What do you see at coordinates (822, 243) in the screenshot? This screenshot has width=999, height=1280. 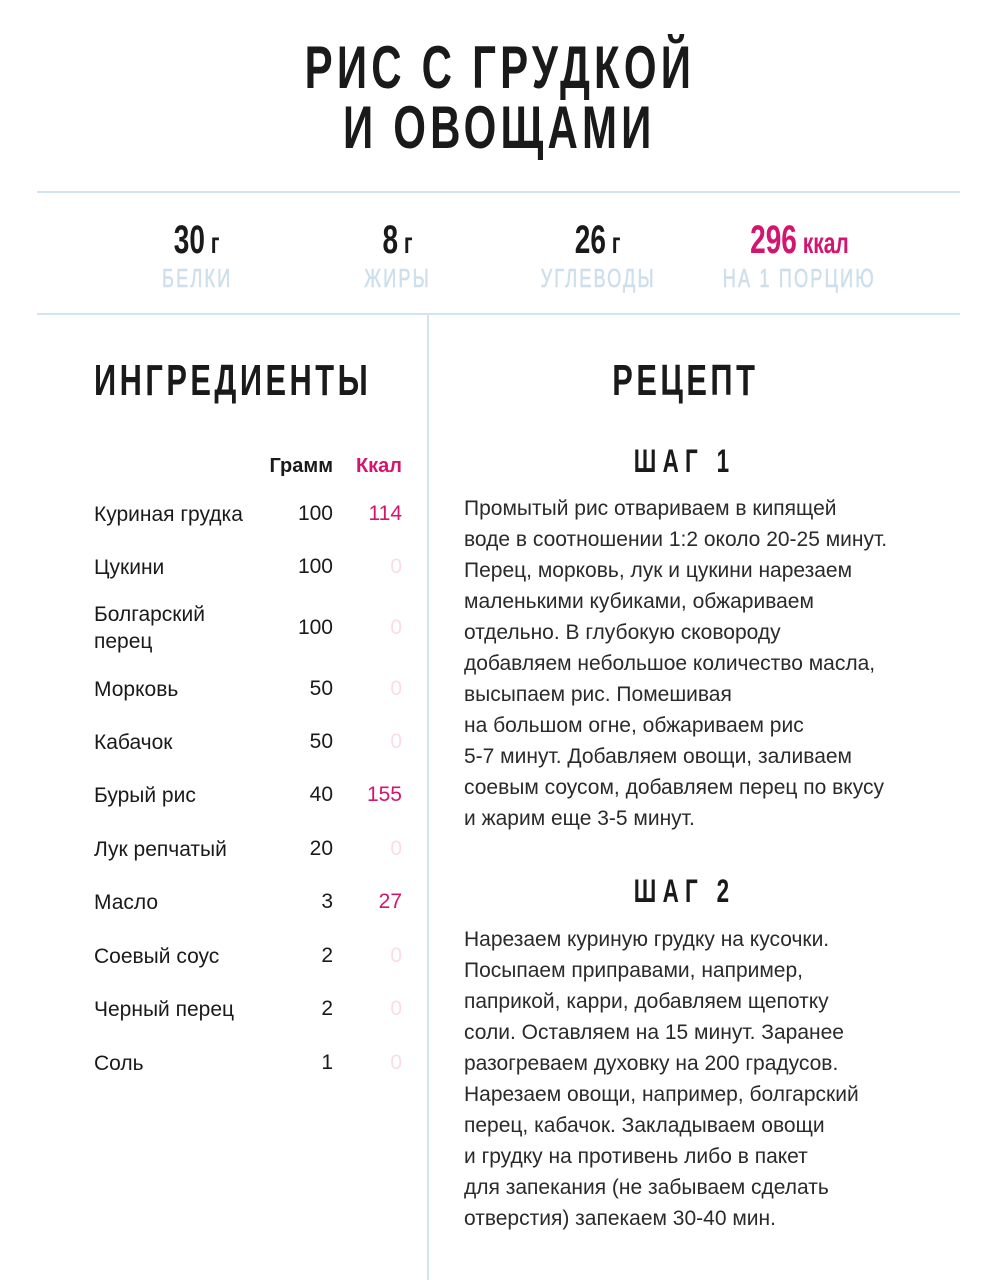 I see `unit: ккал` at bounding box center [822, 243].